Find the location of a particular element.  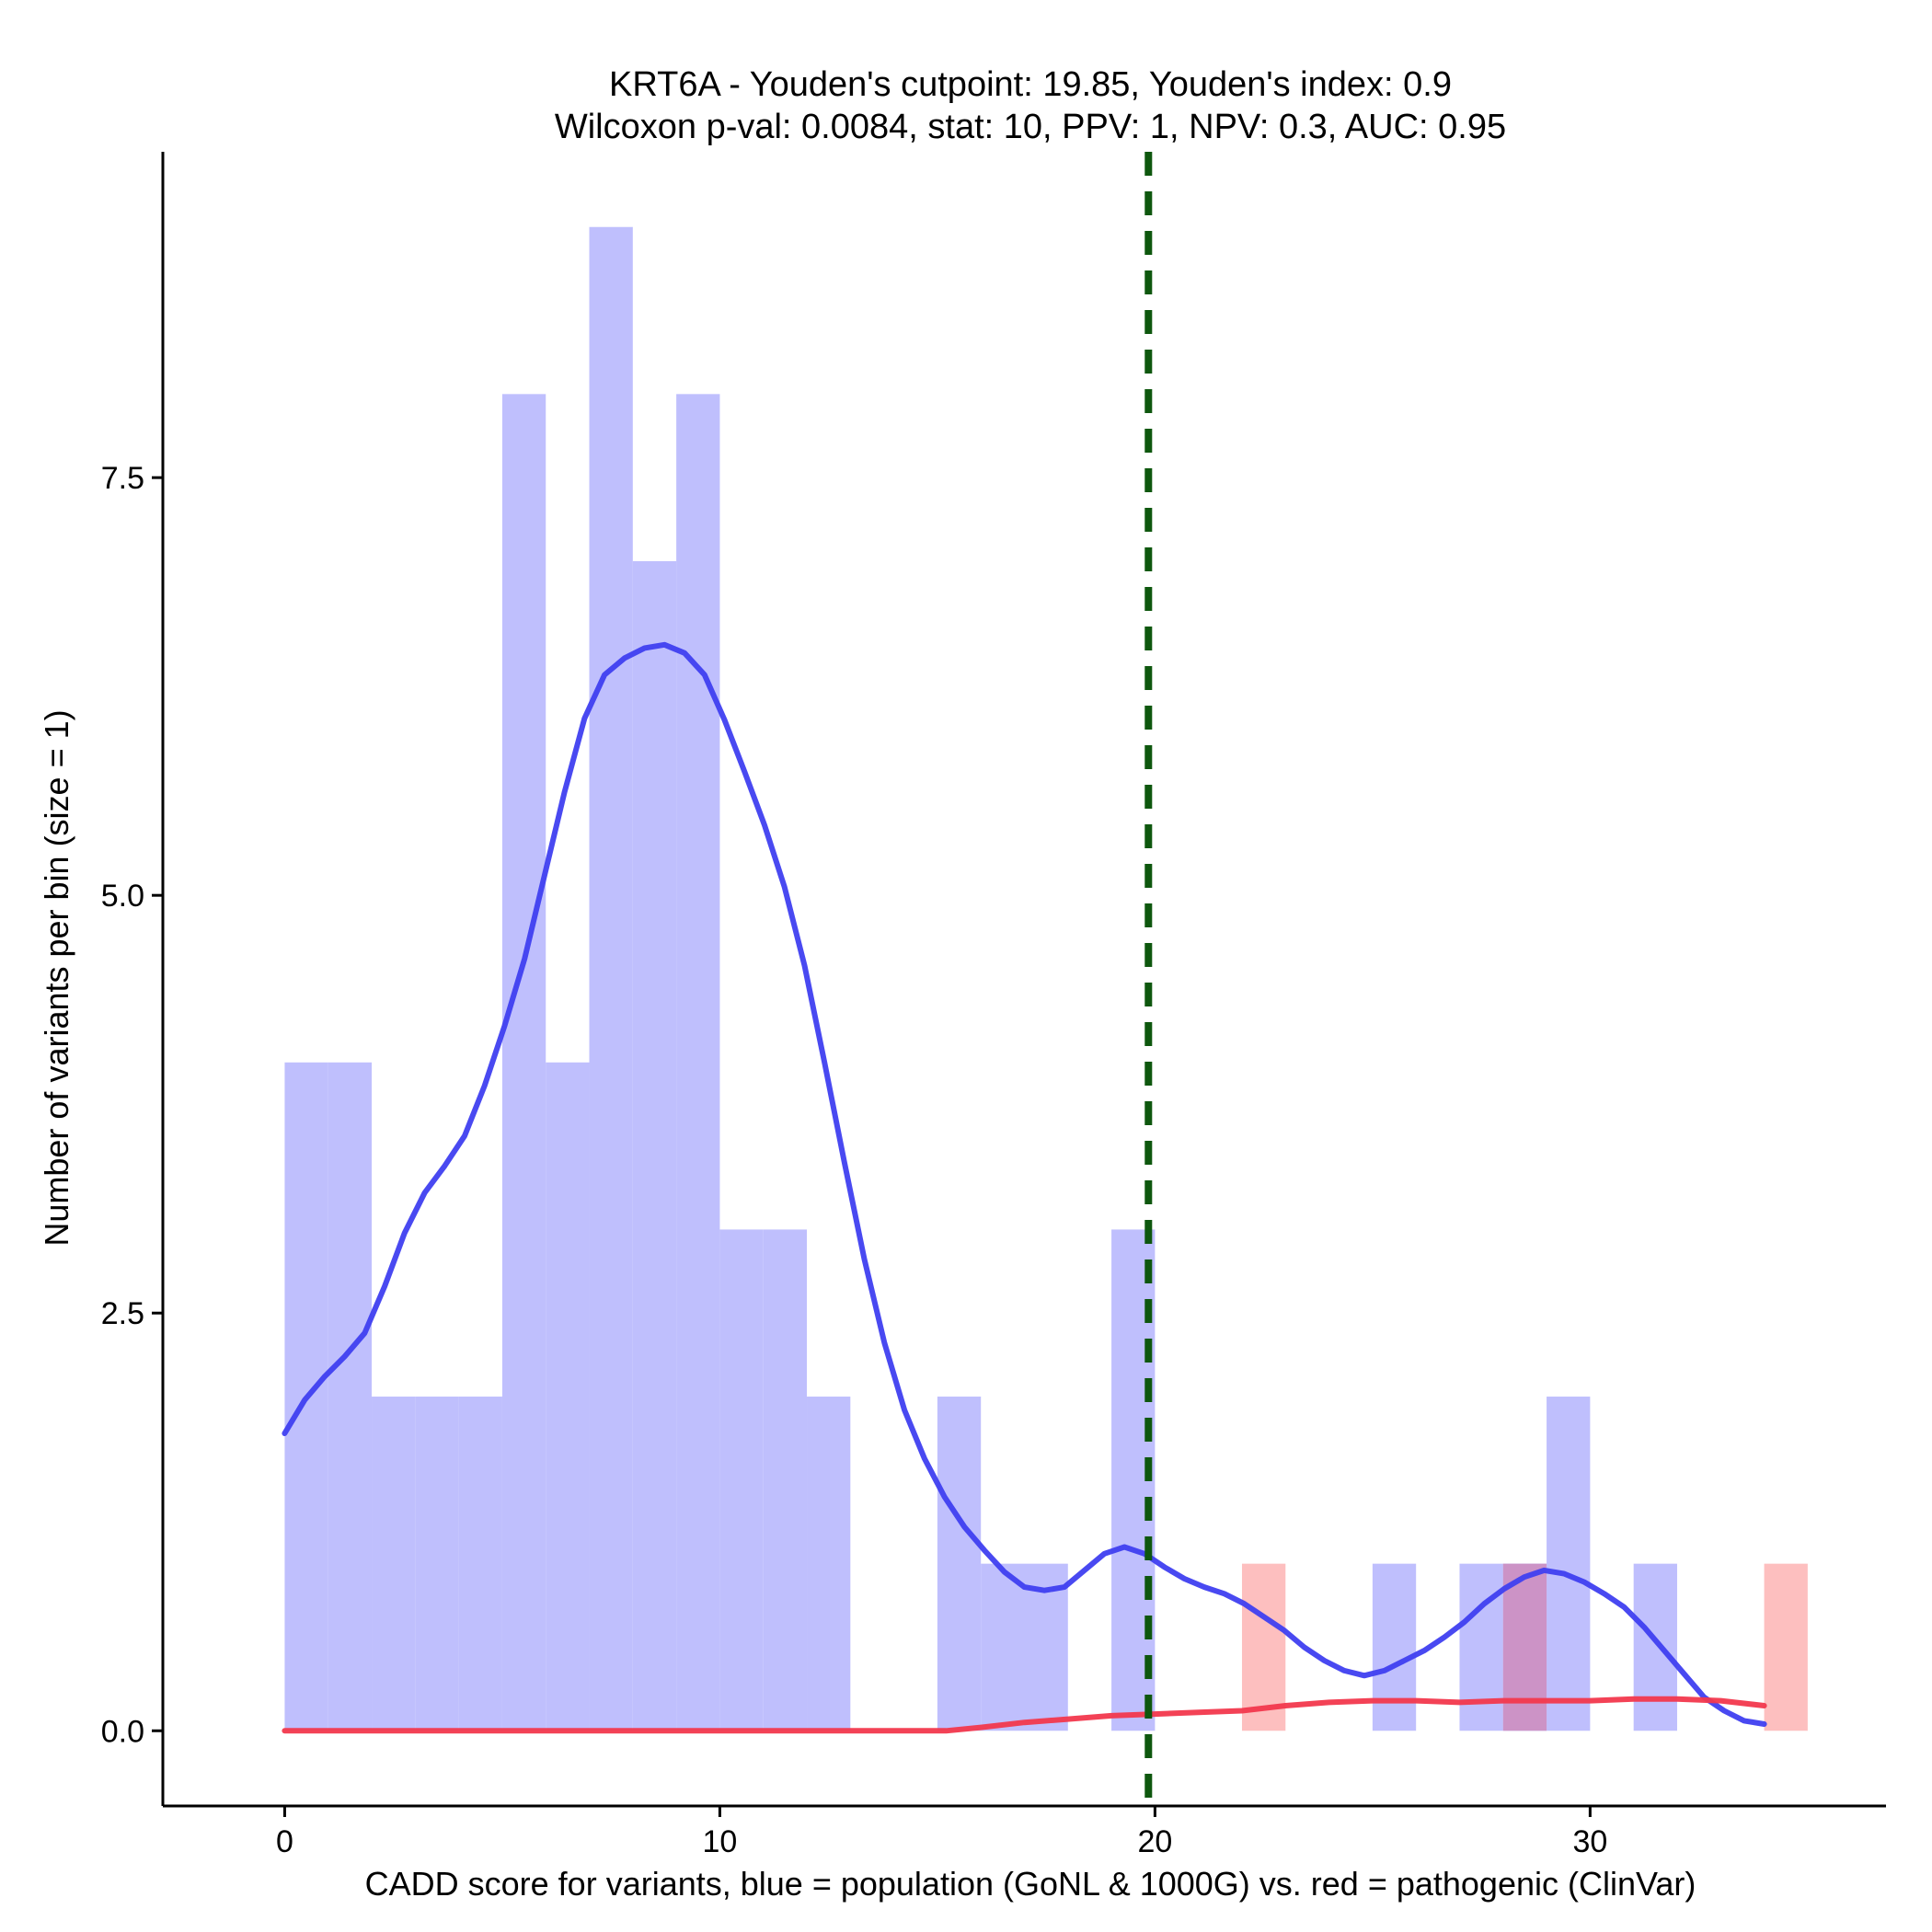

pathogenic-density-line is located at coordinates (1024, 1715).